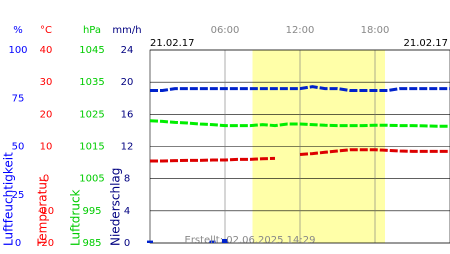  What do you see at coordinates (127, 50) in the screenshot?
I see `y-tick-label: 24` at bounding box center [127, 50].